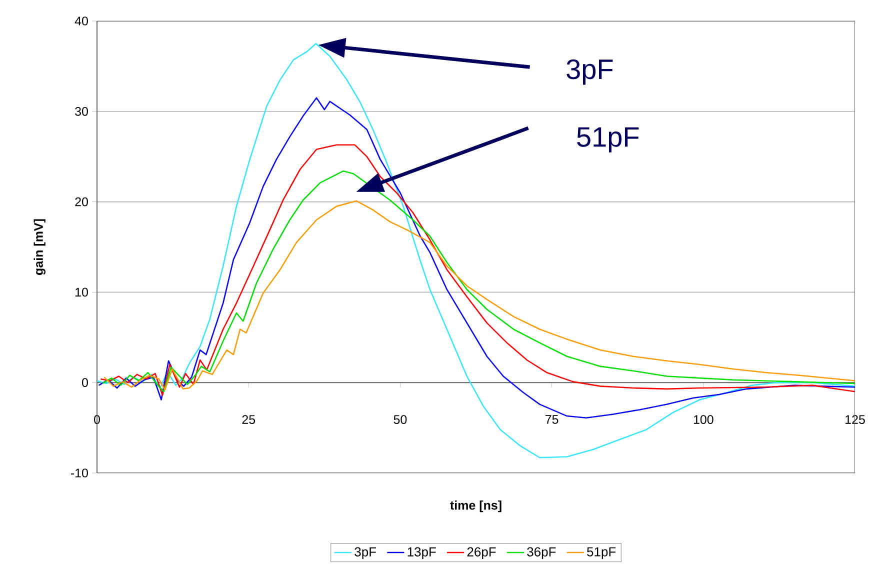 The image size is (875, 575). Describe the element at coordinates (365, 553) in the screenshot. I see `legend-label: 3pF` at that location.